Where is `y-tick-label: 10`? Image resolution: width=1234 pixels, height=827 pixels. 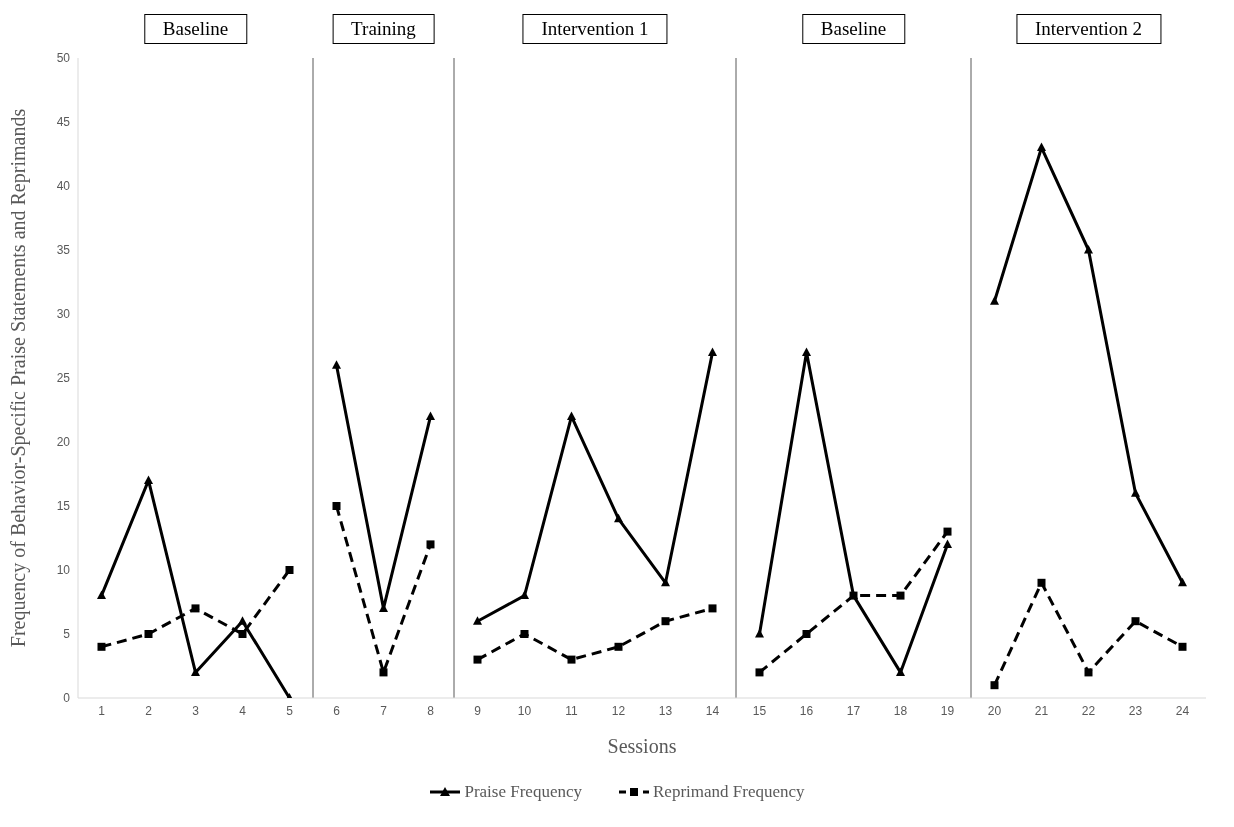
y-tick-label: 10 is located at coordinates (63, 570).